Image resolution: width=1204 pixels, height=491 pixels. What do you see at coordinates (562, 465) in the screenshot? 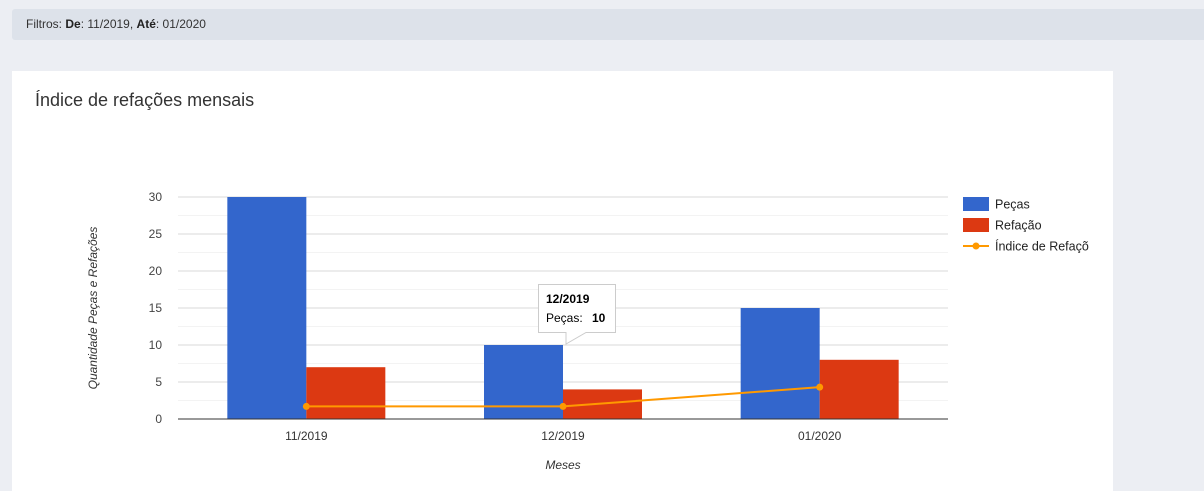
I see `x-axis-title: Meses` at bounding box center [562, 465].